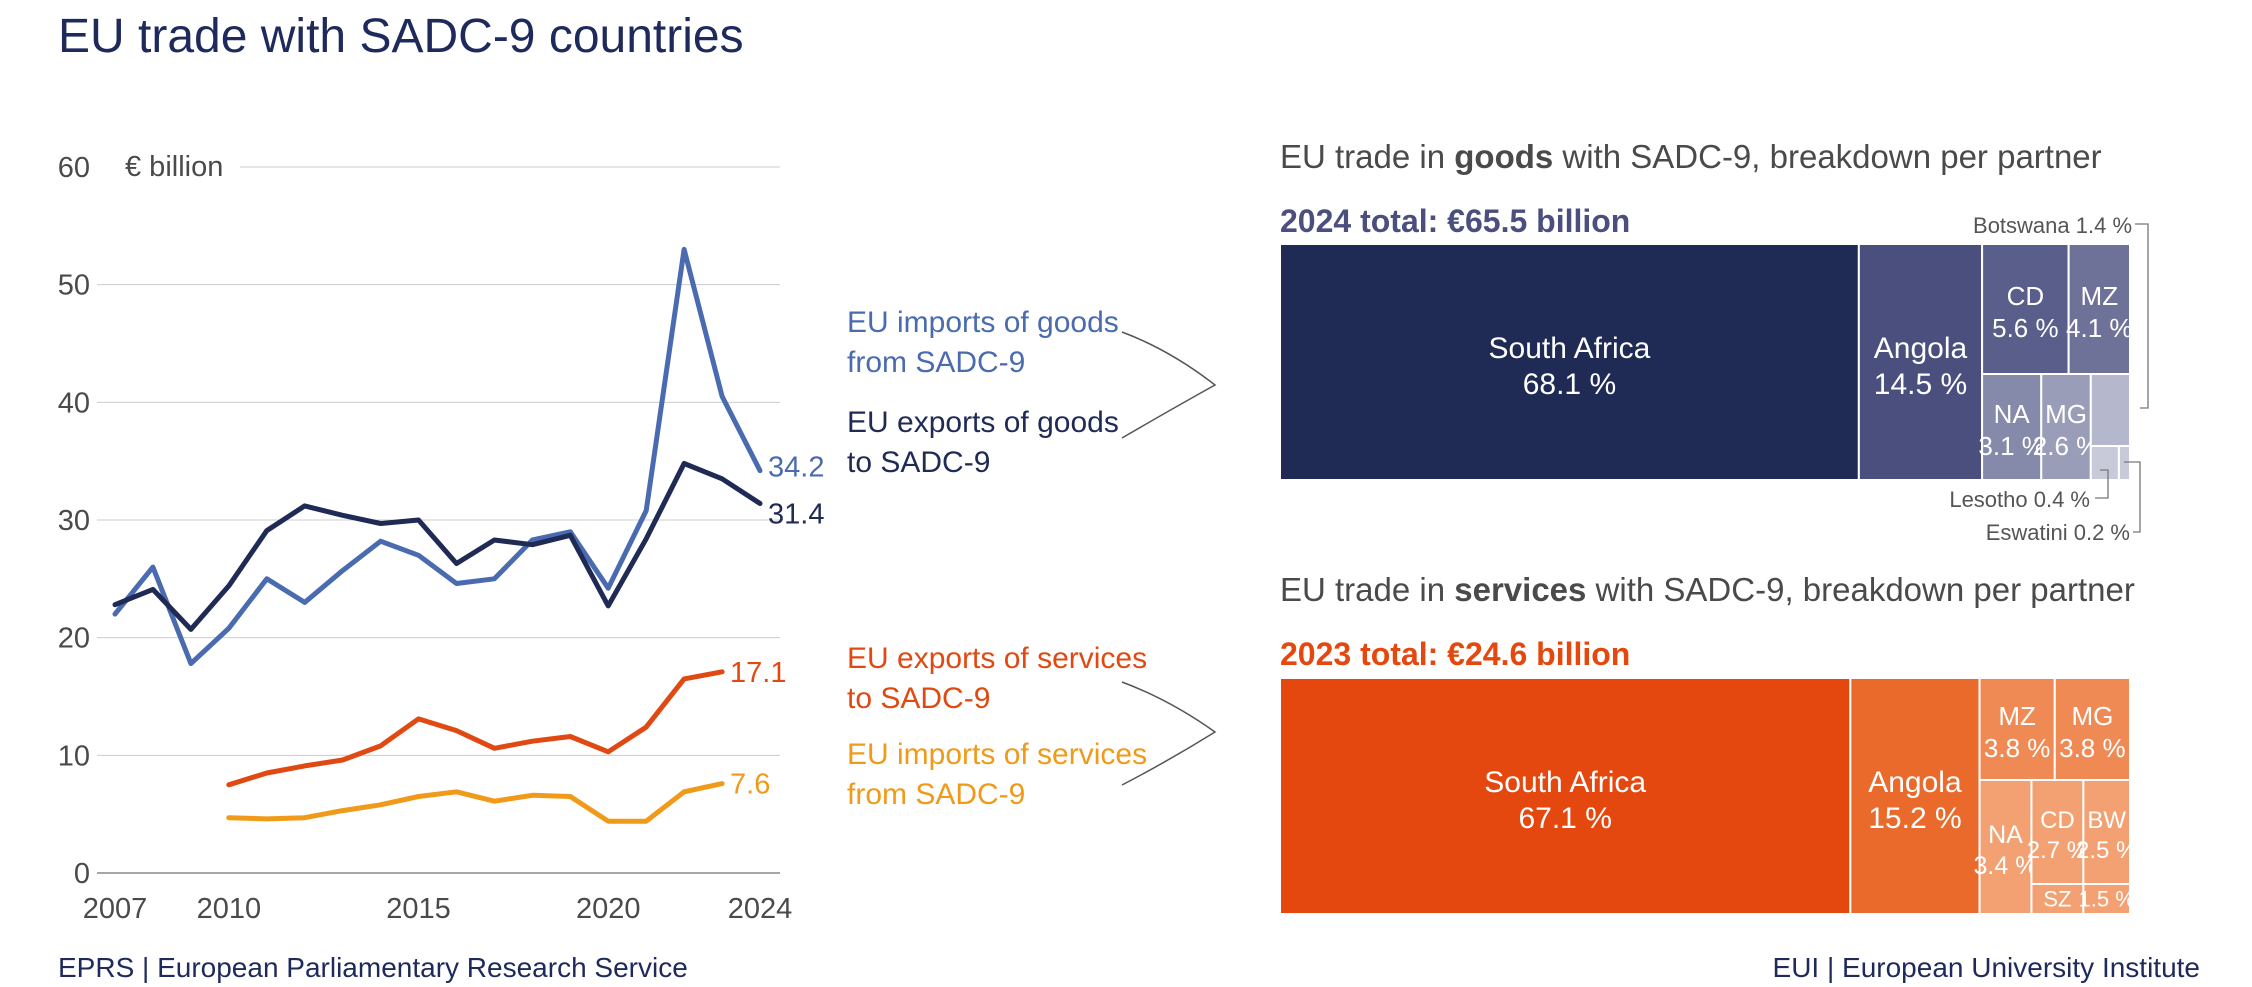  Describe the element at coordinates (997, 754) in the screenshot. I see `legend-entry: EU imports of services` at that location.